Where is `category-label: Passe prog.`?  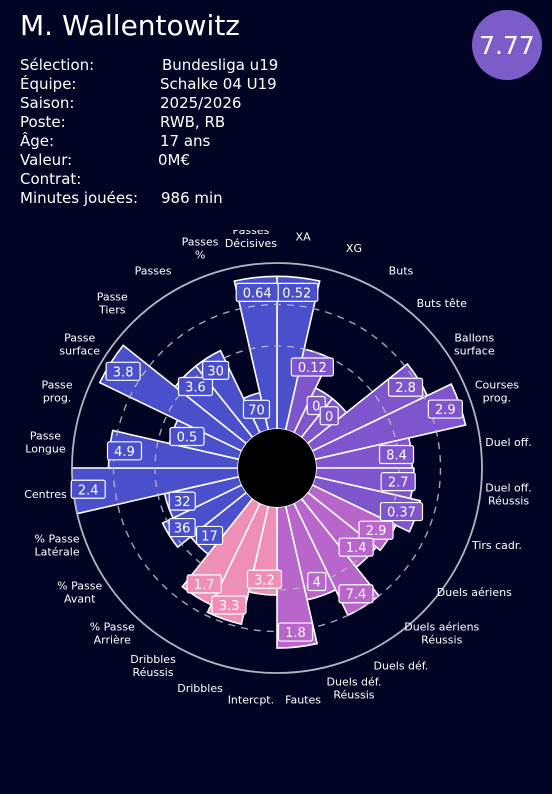 category-label: Passe prog. is located at coordinates (57, 392).